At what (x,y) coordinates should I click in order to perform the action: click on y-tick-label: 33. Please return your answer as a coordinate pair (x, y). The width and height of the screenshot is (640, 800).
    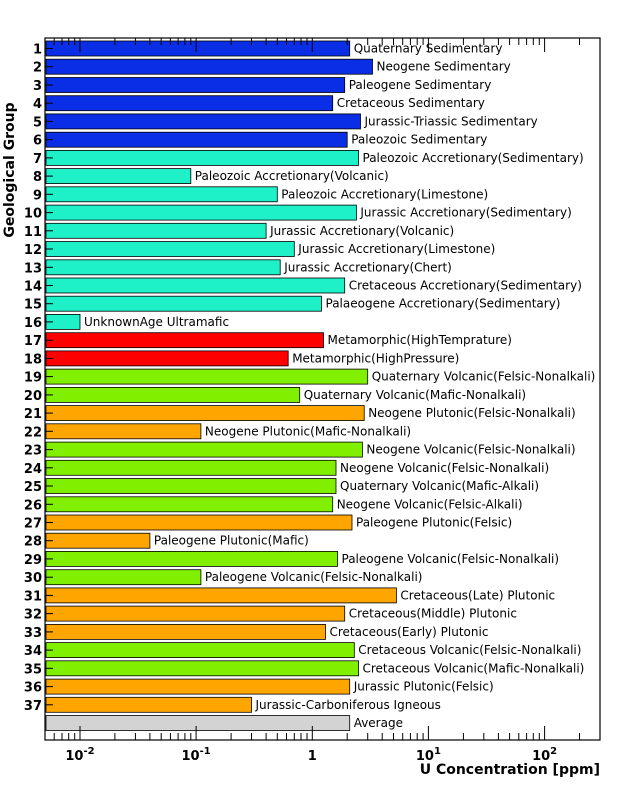
    Looking at the image, I should click on (33, 633).